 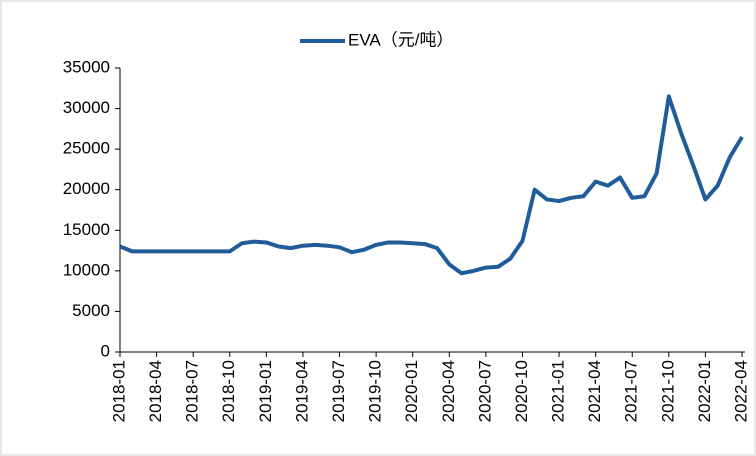 What do you see at coordinates (86, 148) in the screenshot?
I see `y-tick-label: 25000` at bounding box center [86, 148].